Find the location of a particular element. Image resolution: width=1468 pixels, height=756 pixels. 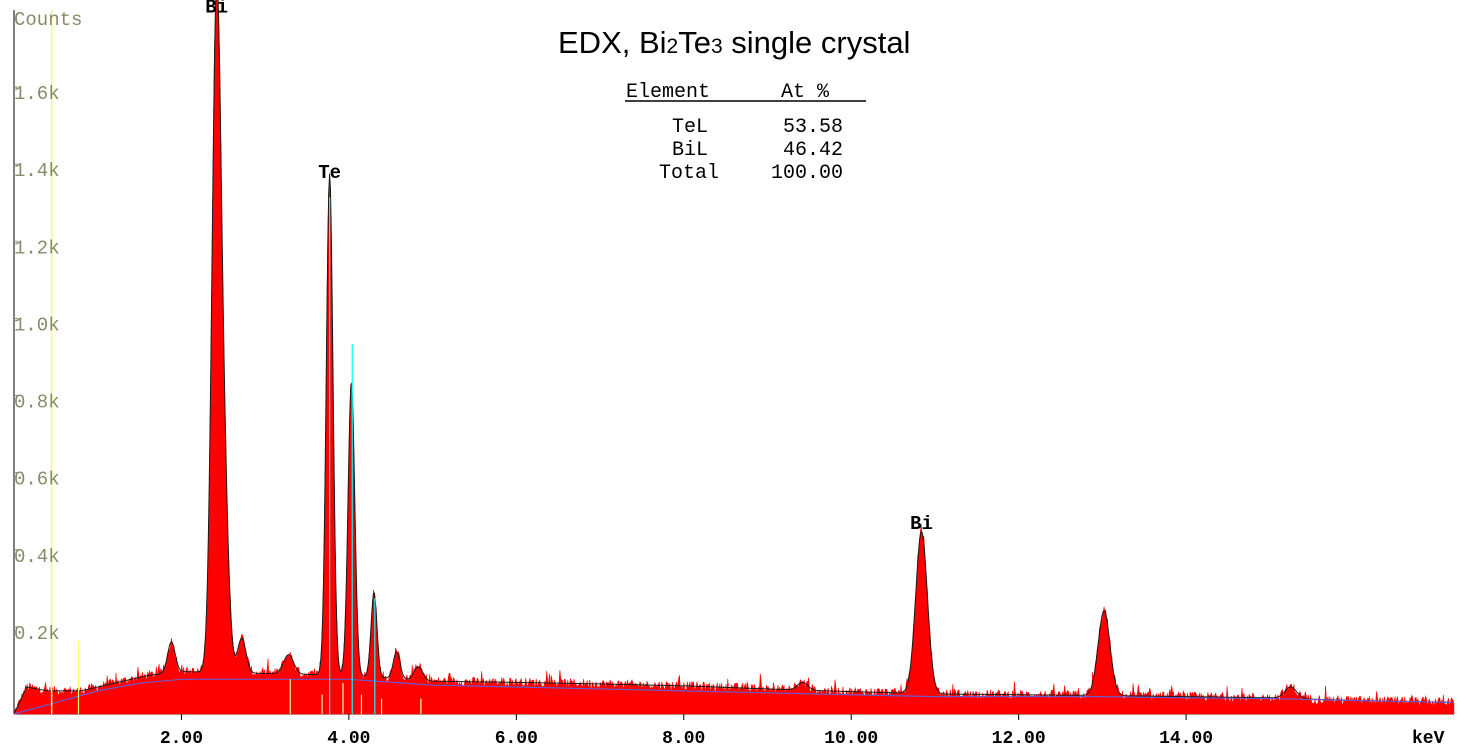

peak-label-bi-1: Bi is located at coordinates (216, 9).